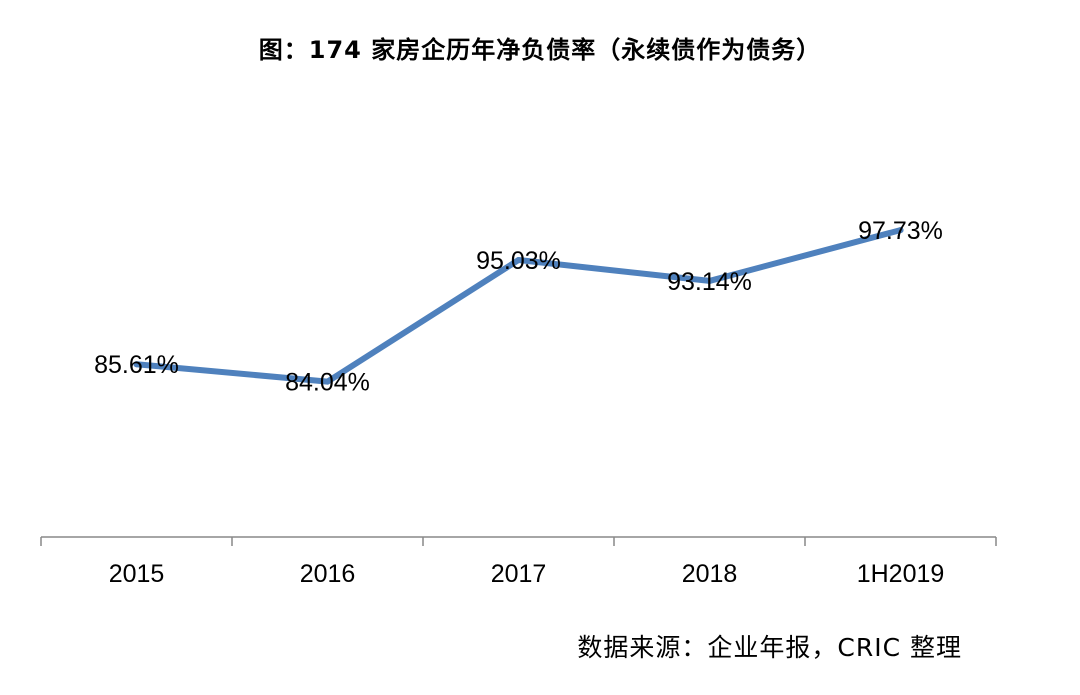 The height and width of the screenshot is (695, 1080). I want to click on data-label: 84.04%, so click(327, 383).